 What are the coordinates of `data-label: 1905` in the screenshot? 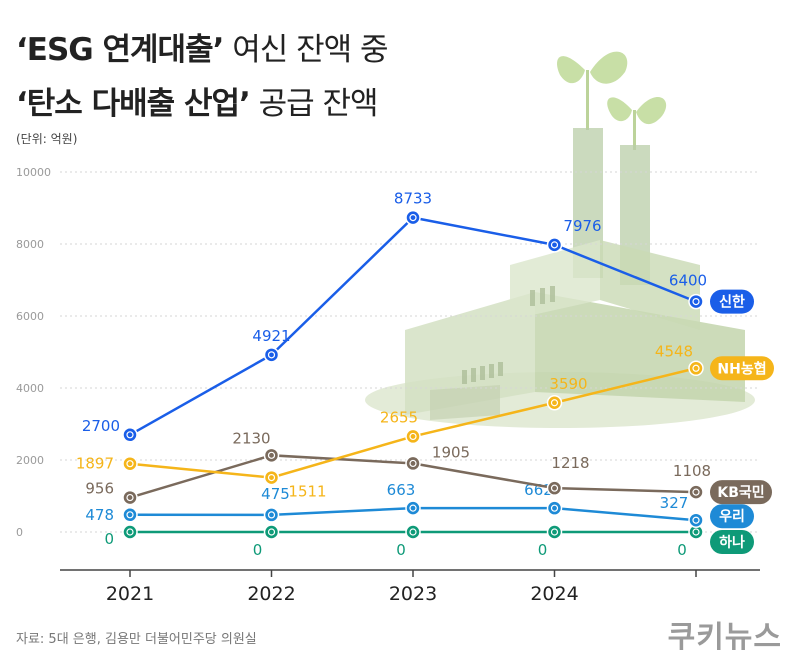 It's located at (451, 452).